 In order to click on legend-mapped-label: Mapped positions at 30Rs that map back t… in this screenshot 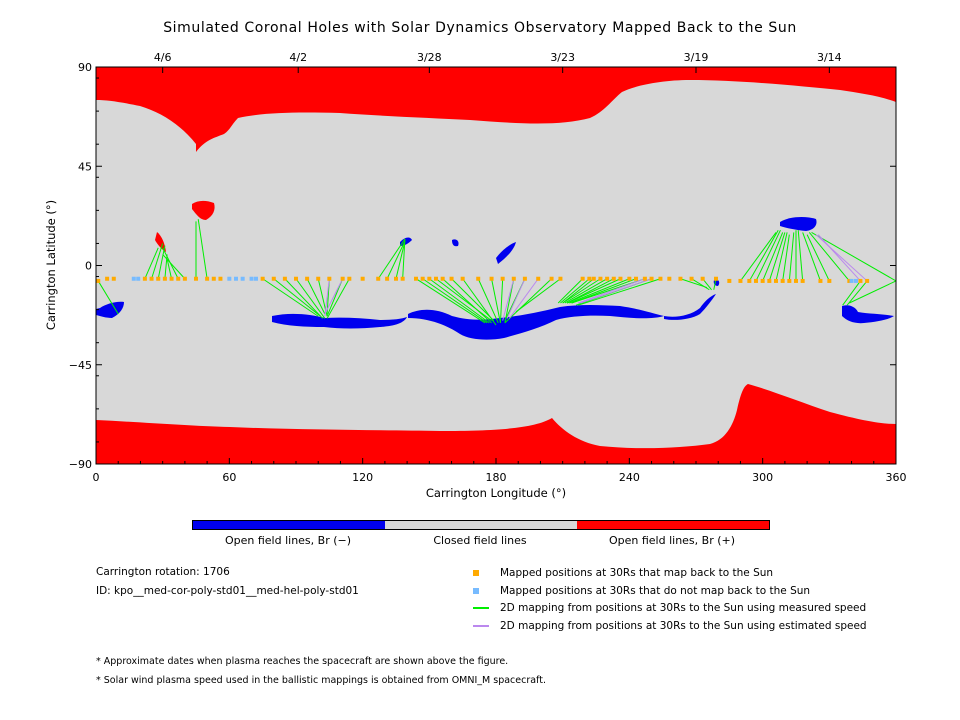, I will do `click(637, 573)`.